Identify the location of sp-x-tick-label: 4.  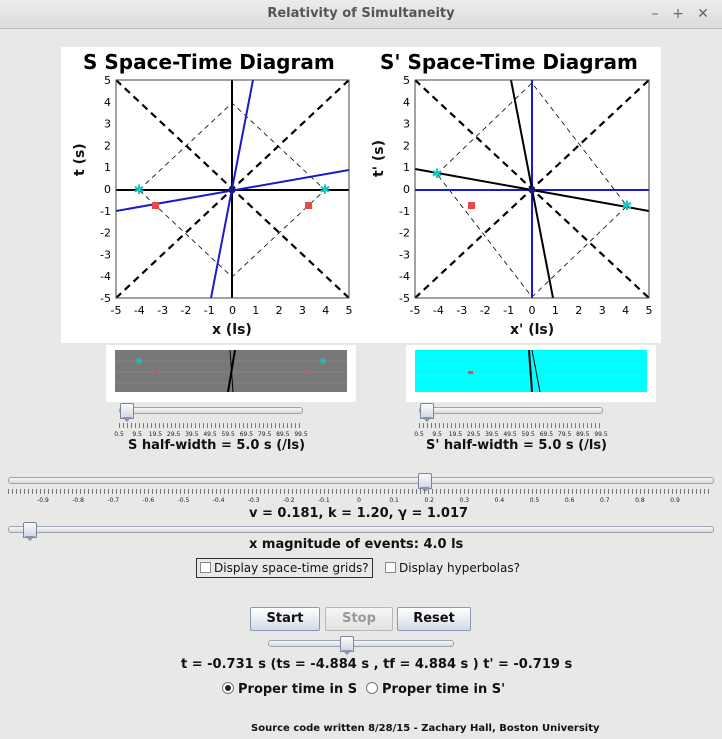
(625, 310).